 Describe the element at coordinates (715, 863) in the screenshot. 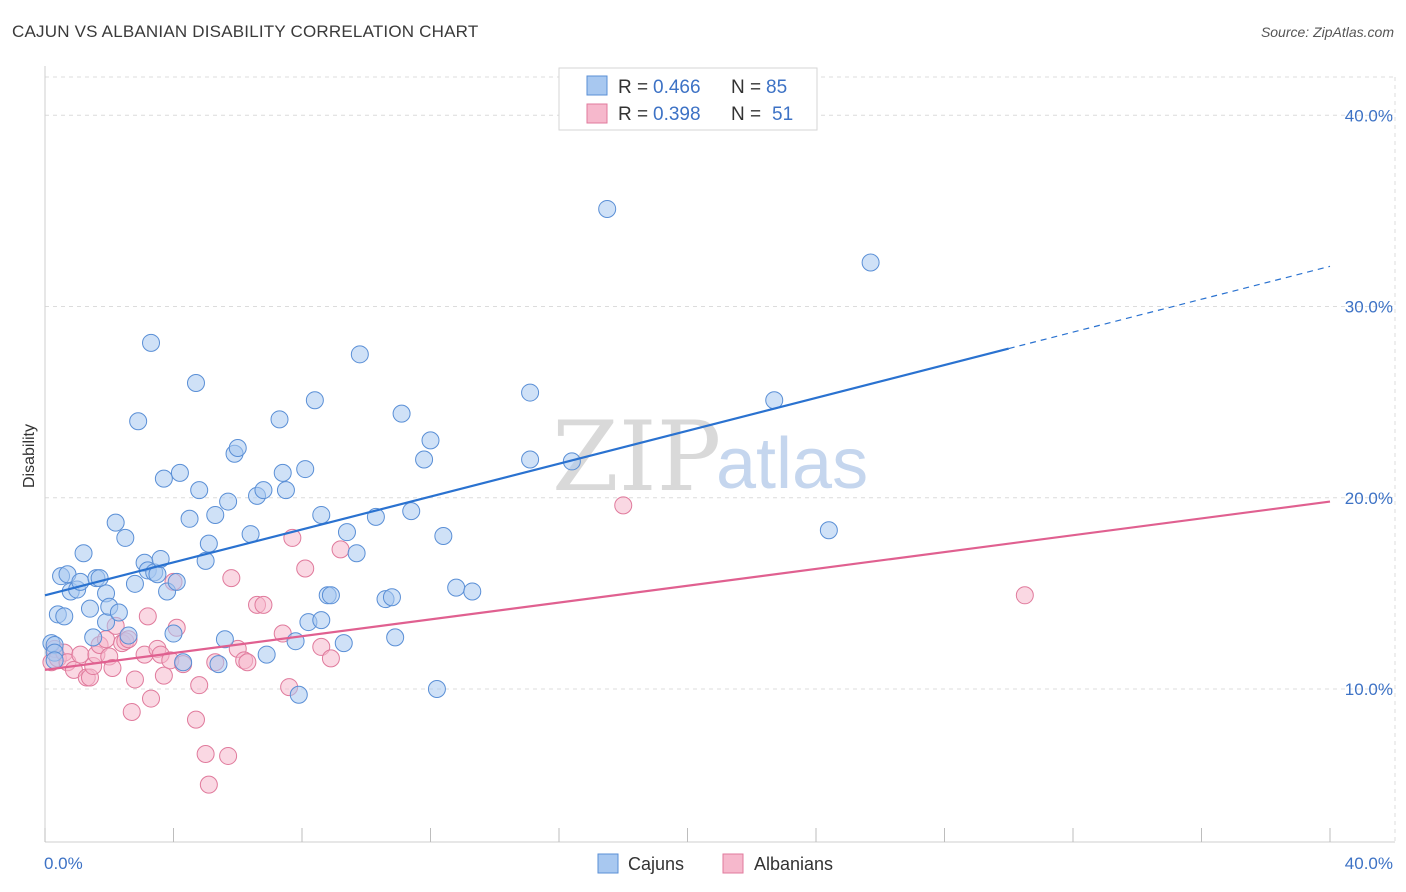

I see `series-legend: Cajuns Albanians` at that location.